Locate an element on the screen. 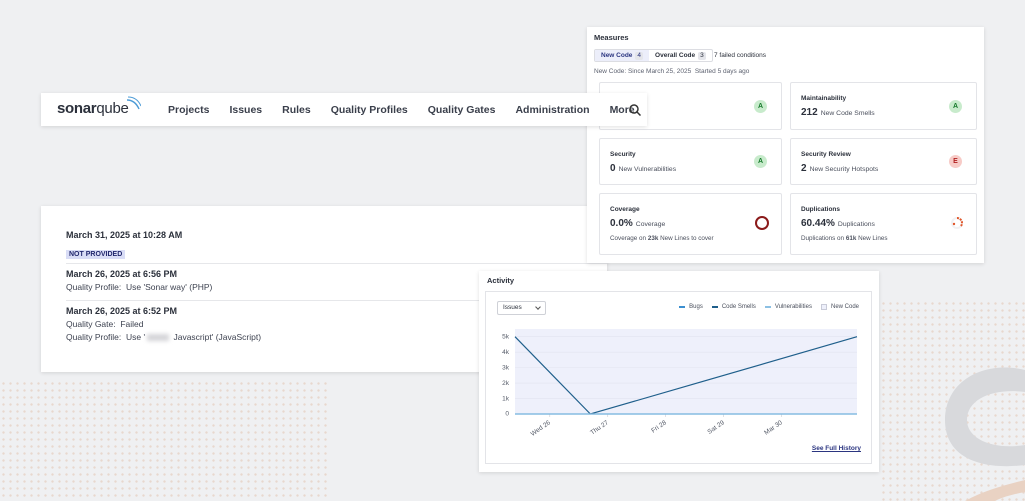  value-label: New Vulnerabilities is located at coordinates (647, 169).